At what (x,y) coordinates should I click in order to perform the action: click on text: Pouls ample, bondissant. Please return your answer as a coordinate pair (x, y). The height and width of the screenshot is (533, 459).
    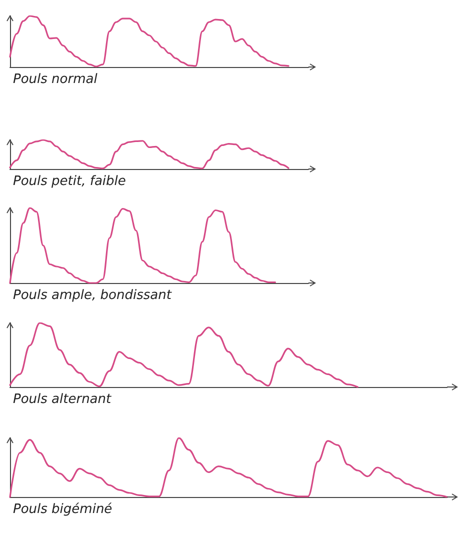
    Looking at the image, I should click on (92, 295).